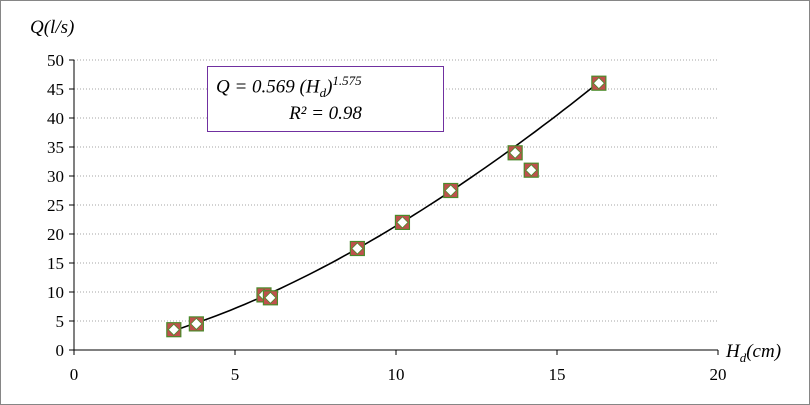  What do you see at coordinates (55, 89) in the screenshot?
I see `y-tick-label: 45` at bounding box center [55, 89].